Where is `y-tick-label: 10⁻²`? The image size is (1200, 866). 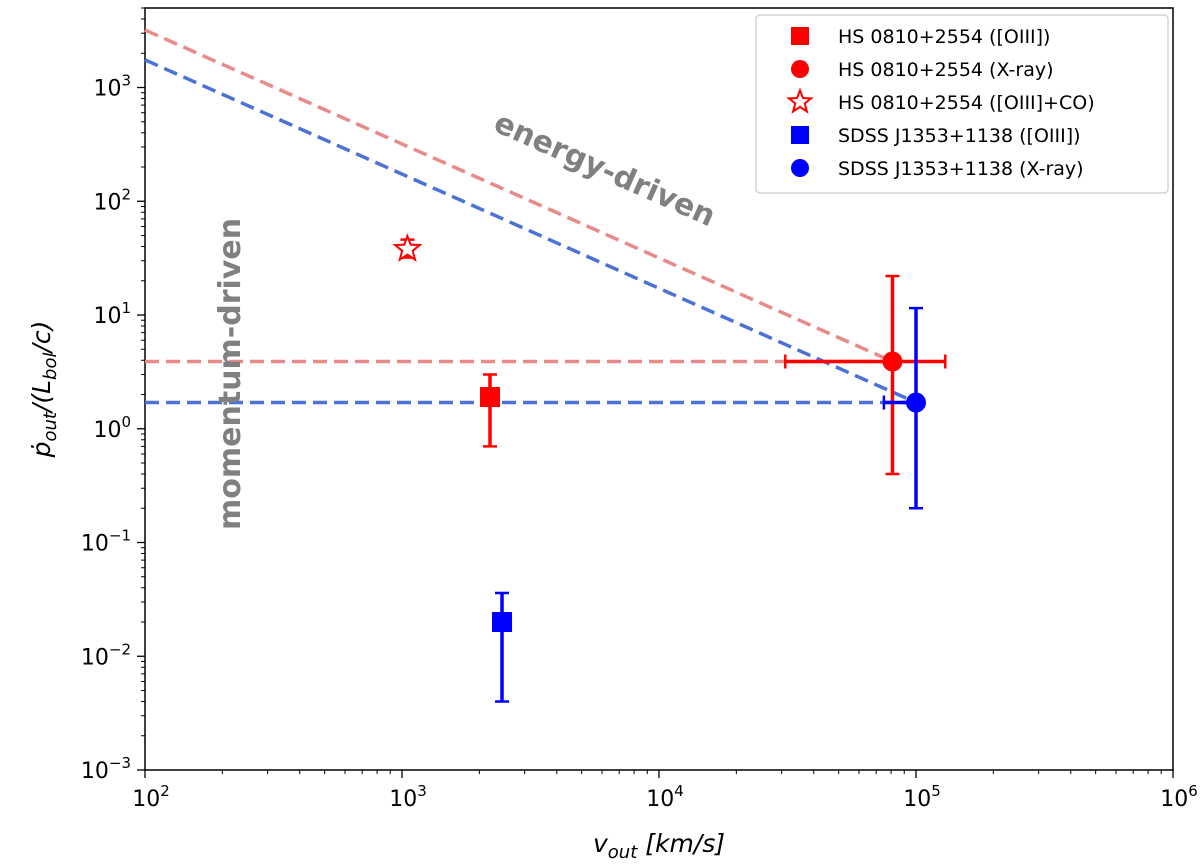 y-tick-label: 10⁻² is located at coordinates (106, 655).